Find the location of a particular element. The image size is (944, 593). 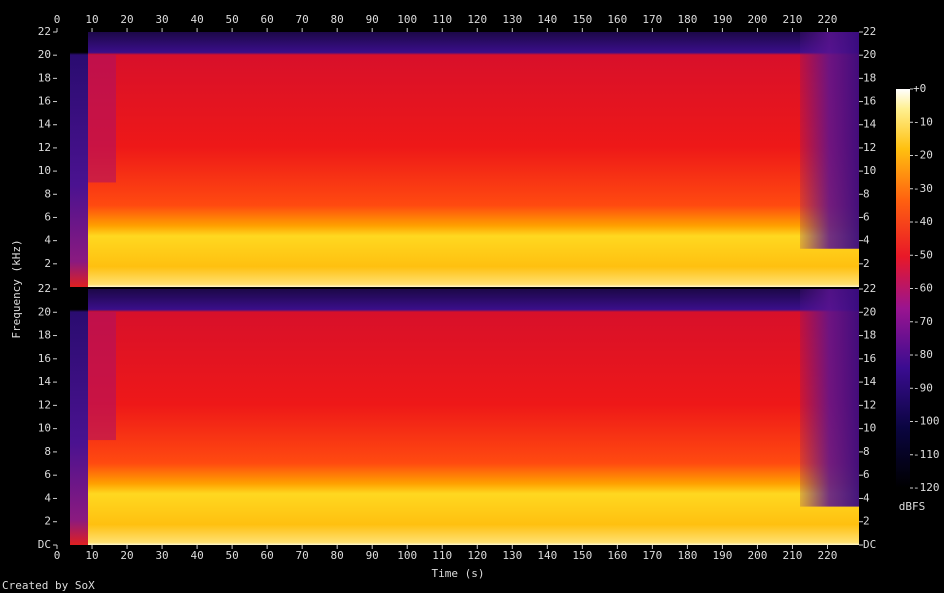

x-tick-label: 110 is located at coordinates (442, 555).